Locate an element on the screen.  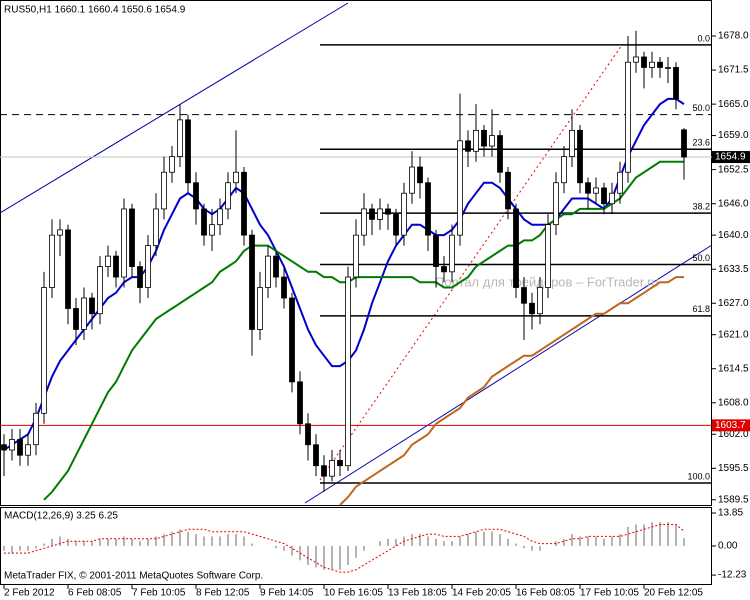
fib-label: 50.0 is located at coordinates (701, 258).